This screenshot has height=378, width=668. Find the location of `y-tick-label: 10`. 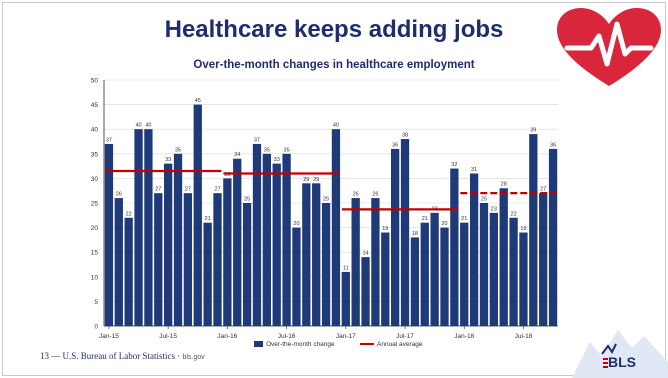

y-tick-label: 10 is located at coordinates (95, 277).